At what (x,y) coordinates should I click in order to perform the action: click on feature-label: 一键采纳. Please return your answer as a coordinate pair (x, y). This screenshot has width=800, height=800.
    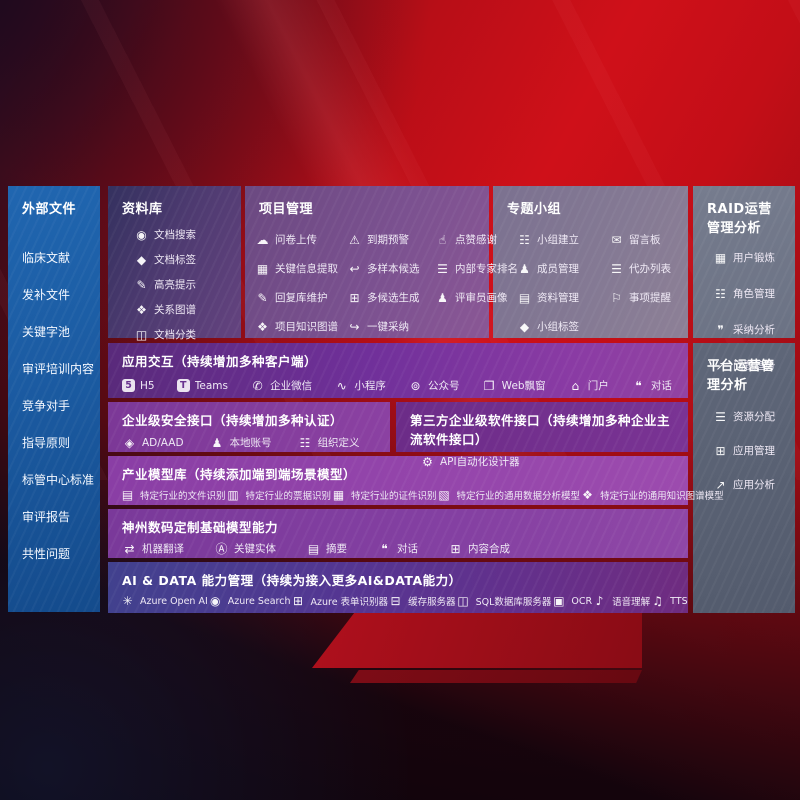
    Looking at the image, I should click on (388, 327).